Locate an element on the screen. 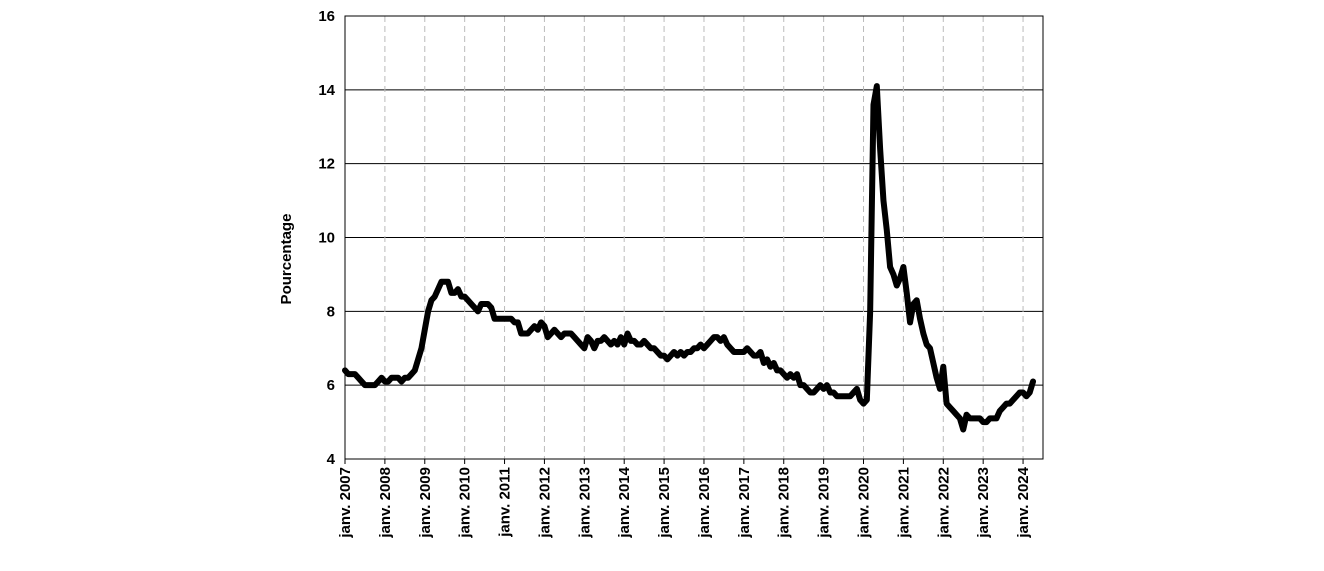 This screenshot has width=1324, height=571. y-tick-label: 12 is located at coordinates (326, 164).